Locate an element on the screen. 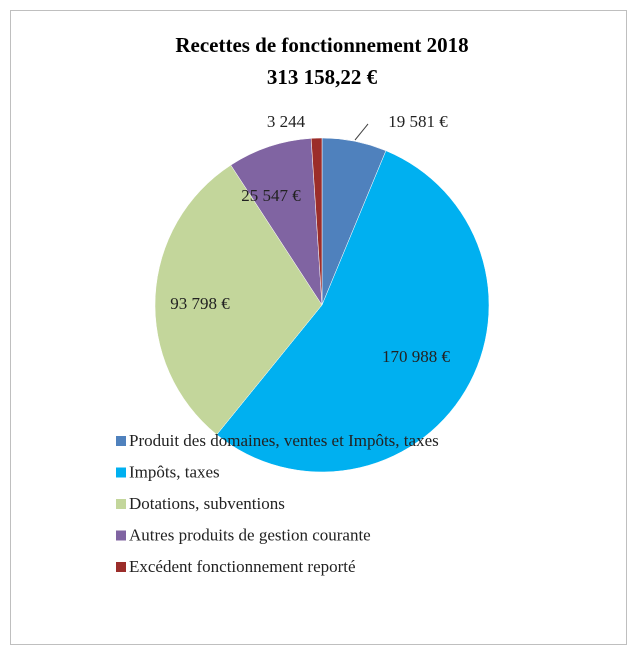 This screenshot has width=637, height=655. legend-label: Excédent fonctionnement reporté is located at coordinates (242, 566).